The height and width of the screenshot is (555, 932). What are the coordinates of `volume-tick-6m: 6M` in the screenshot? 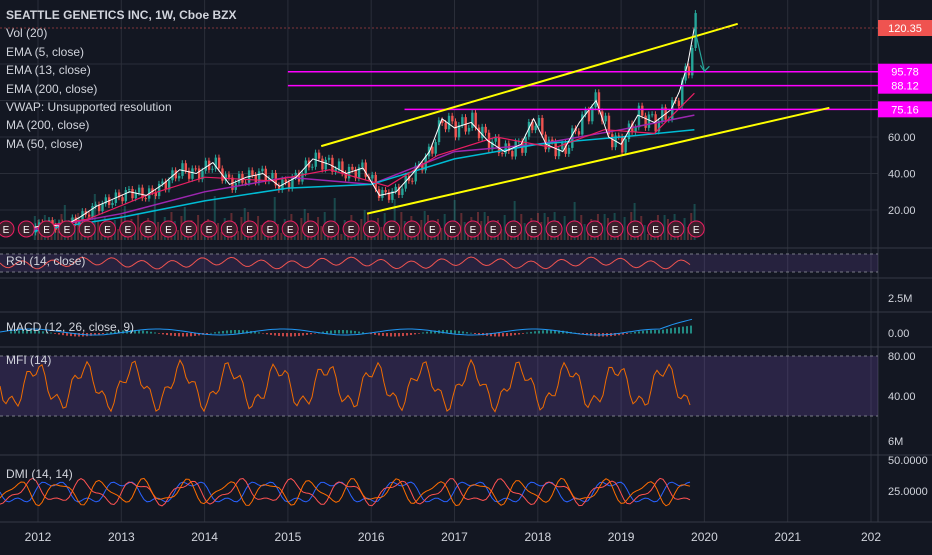 It's located at (895, 442).